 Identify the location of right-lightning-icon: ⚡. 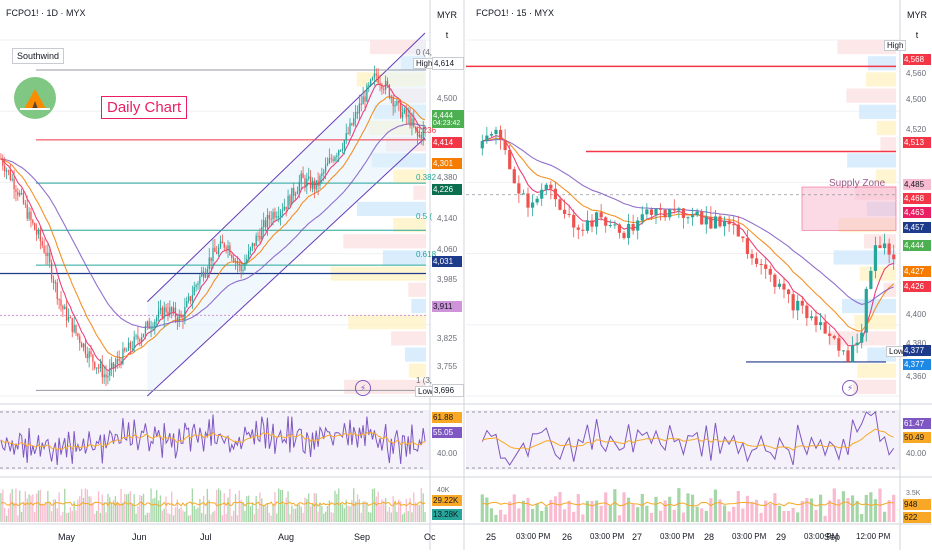
(850, 388).